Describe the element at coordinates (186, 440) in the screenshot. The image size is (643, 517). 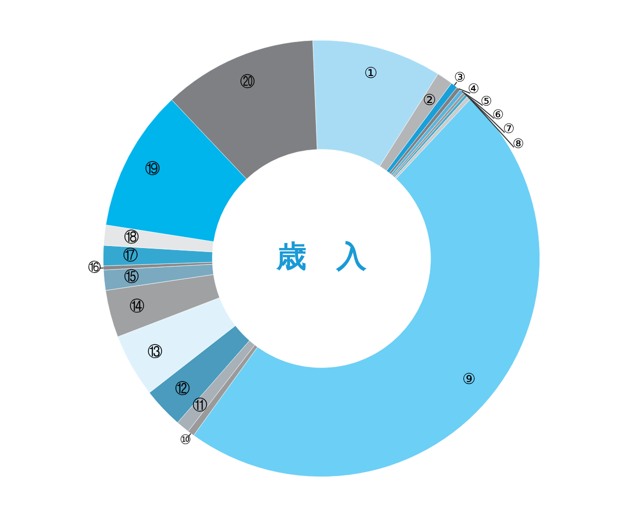
I see `slice-label: ⑩` at that location.